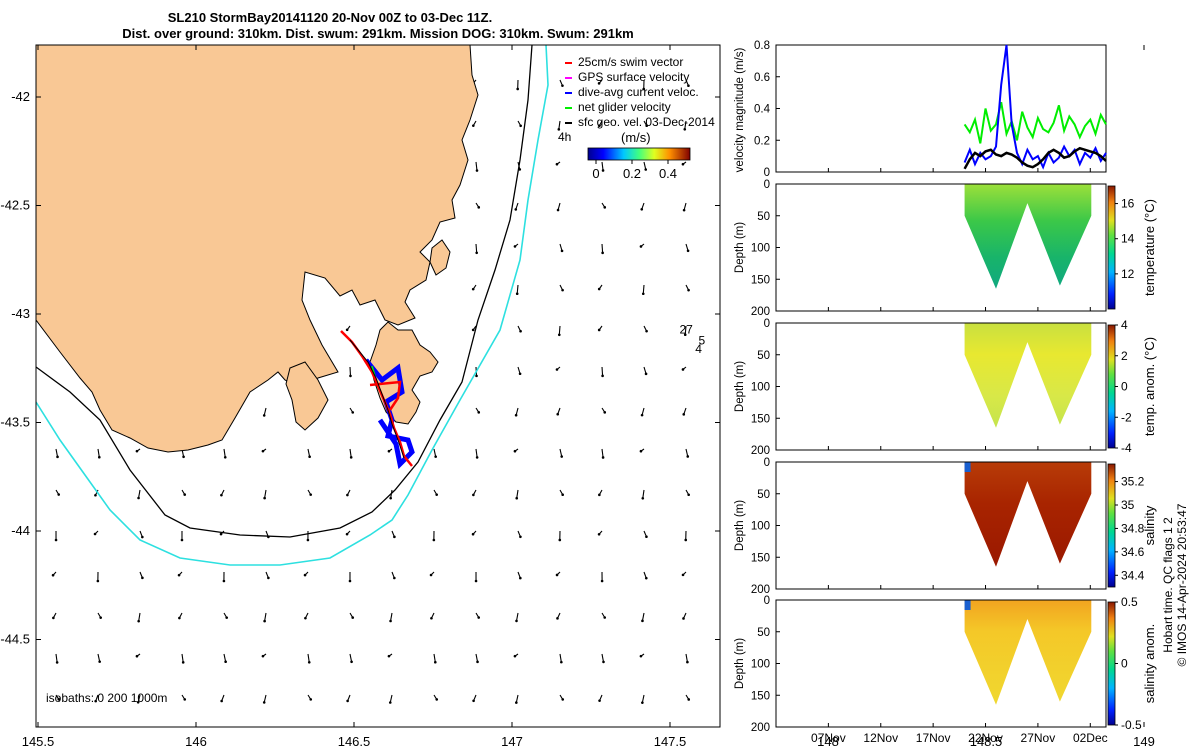  Describe the element at coordinates (354, 741) in the screenshot. I see `map-x-tick-label: 146.5` at that location.